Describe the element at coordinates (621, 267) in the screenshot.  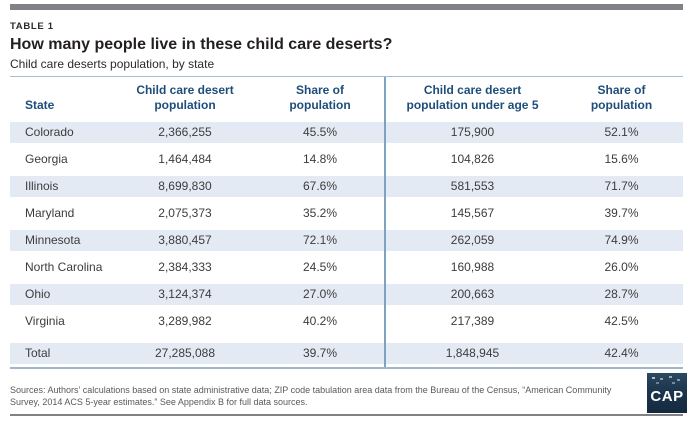
I see `share-u5-cell: 26.0%` at that location.